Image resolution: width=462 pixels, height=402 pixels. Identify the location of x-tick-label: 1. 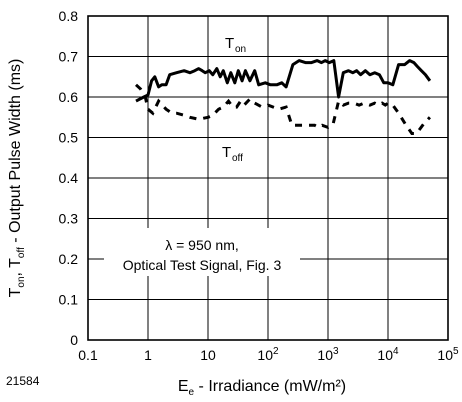
(148, 355).